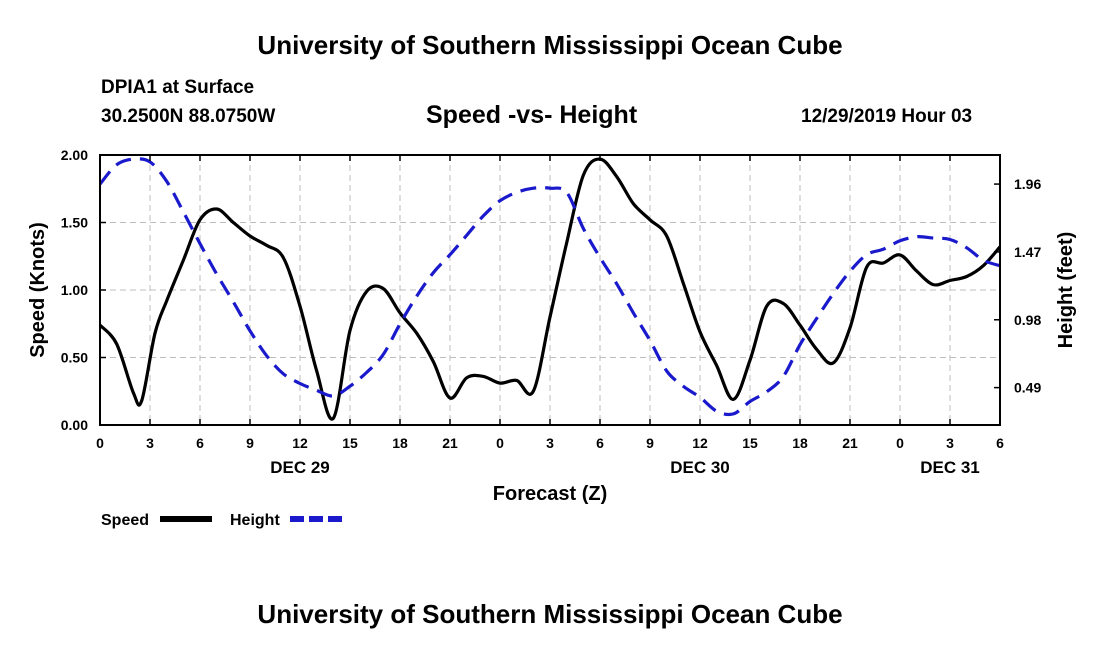 The height and width of the screenshot is (650, 1100). I want to click on y-tick-label: 0.00, so click(74, 425).